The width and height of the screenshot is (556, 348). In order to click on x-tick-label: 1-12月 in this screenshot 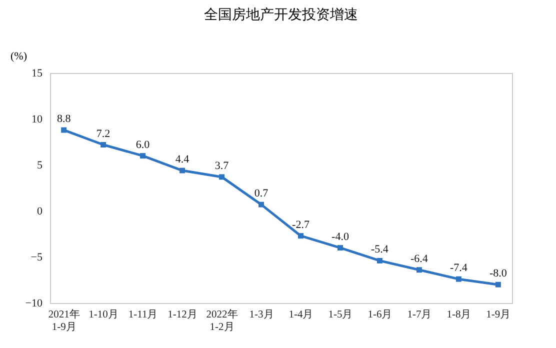, I will do `click(183, 314)`.